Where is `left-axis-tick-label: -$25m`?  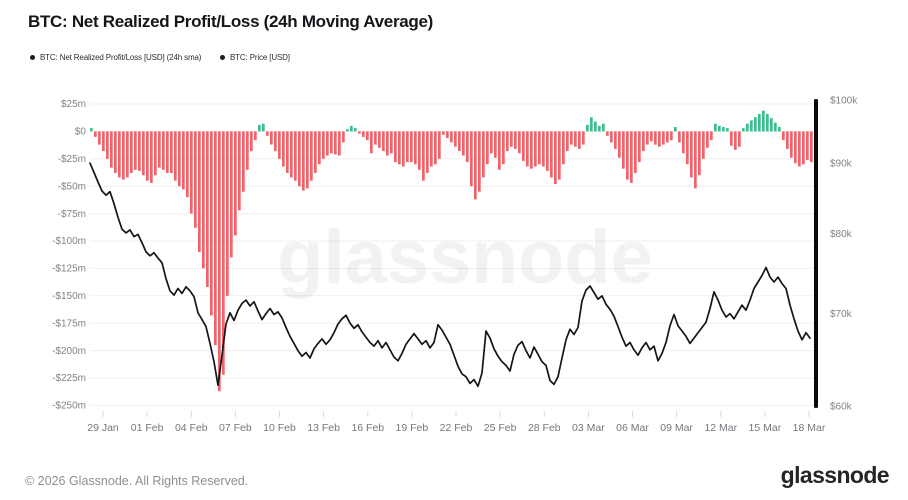
left-axis-tick-label: -$25m is located at coordinates (72, 159).